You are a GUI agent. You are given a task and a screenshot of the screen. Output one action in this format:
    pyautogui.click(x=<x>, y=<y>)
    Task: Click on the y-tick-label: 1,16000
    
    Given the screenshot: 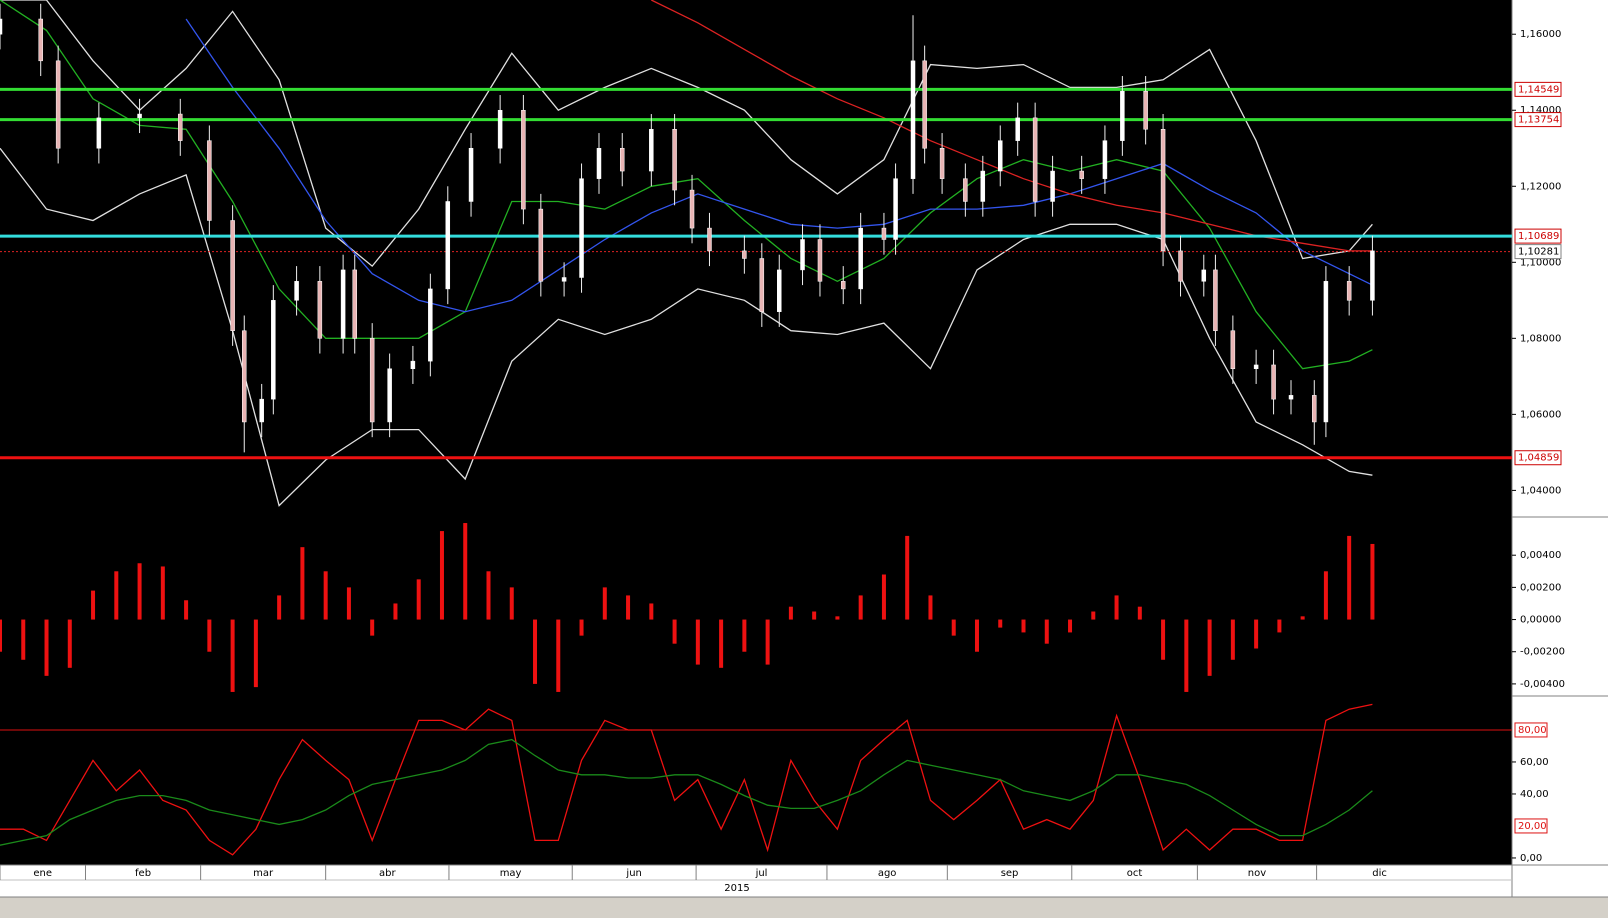 What is the action you would take?
    pyautogui.click(x=1540, y=34)
    